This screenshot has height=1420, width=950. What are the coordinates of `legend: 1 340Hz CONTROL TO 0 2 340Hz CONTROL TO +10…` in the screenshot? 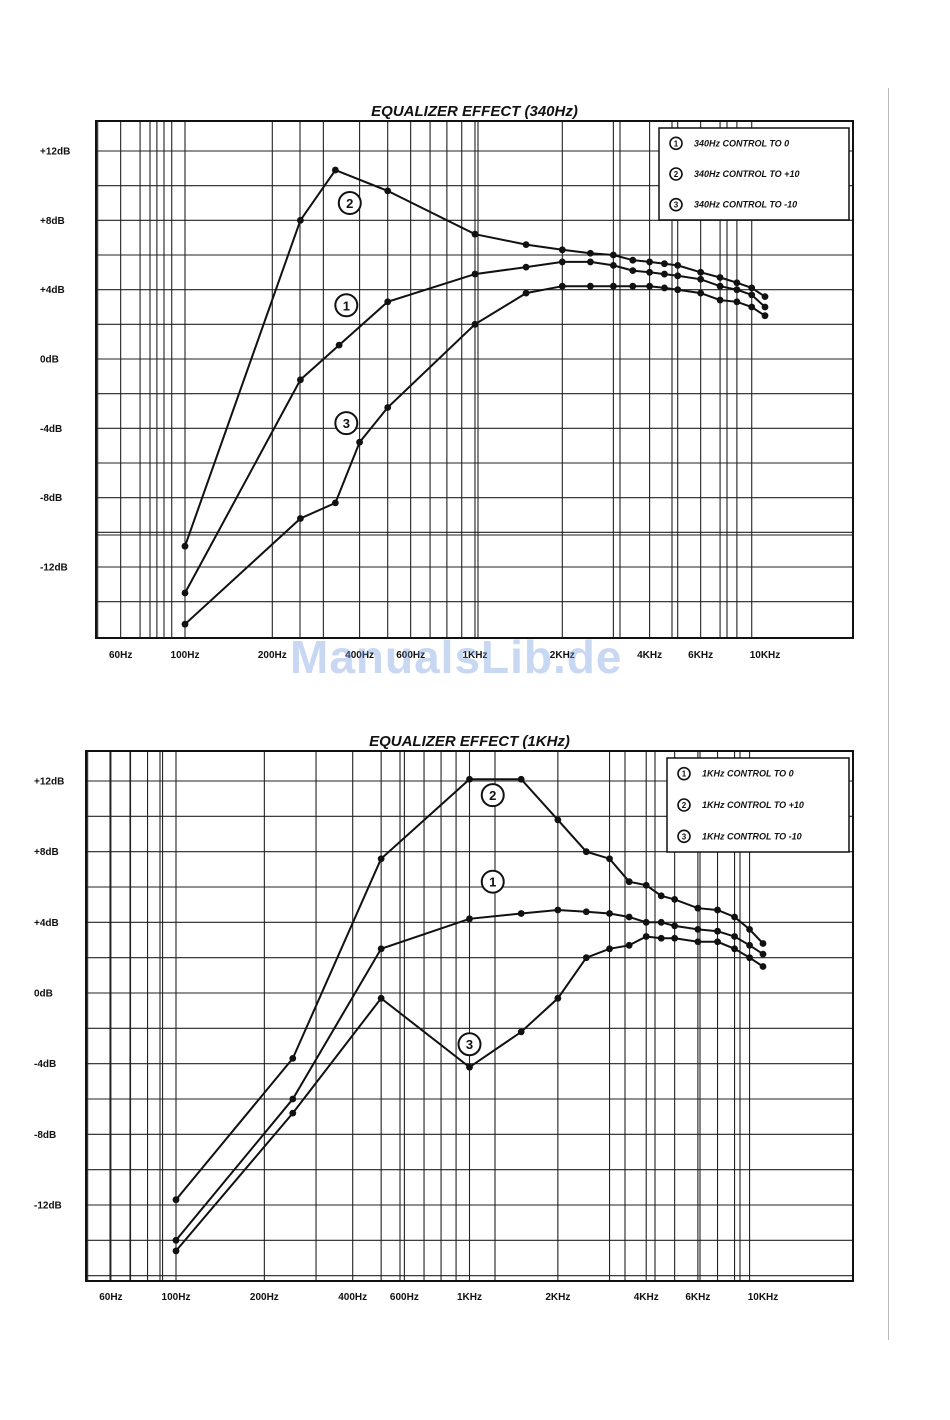 It's located at (754, 174).